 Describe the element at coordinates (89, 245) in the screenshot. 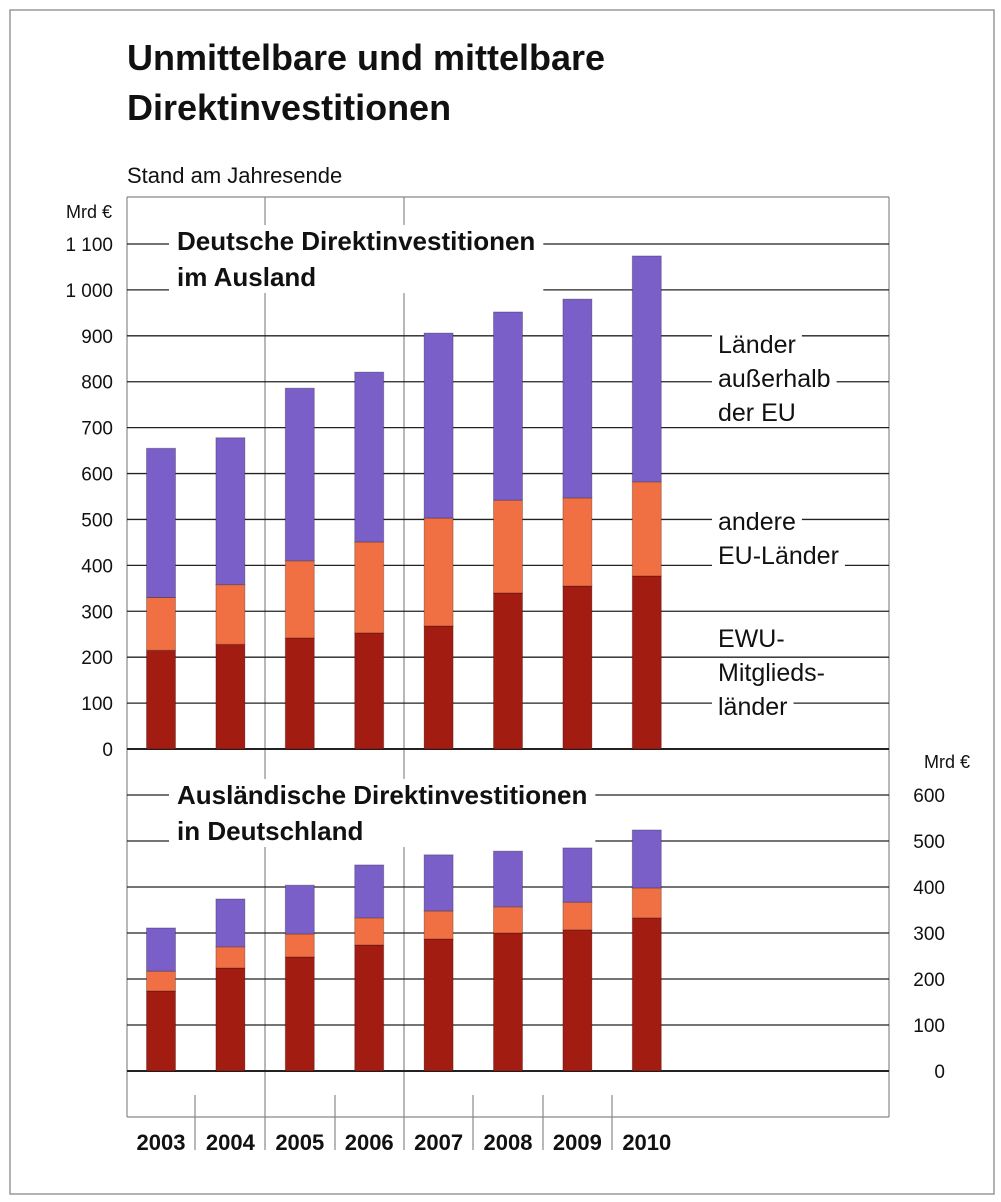

I see `y-tick-label: 1 100` at that location.